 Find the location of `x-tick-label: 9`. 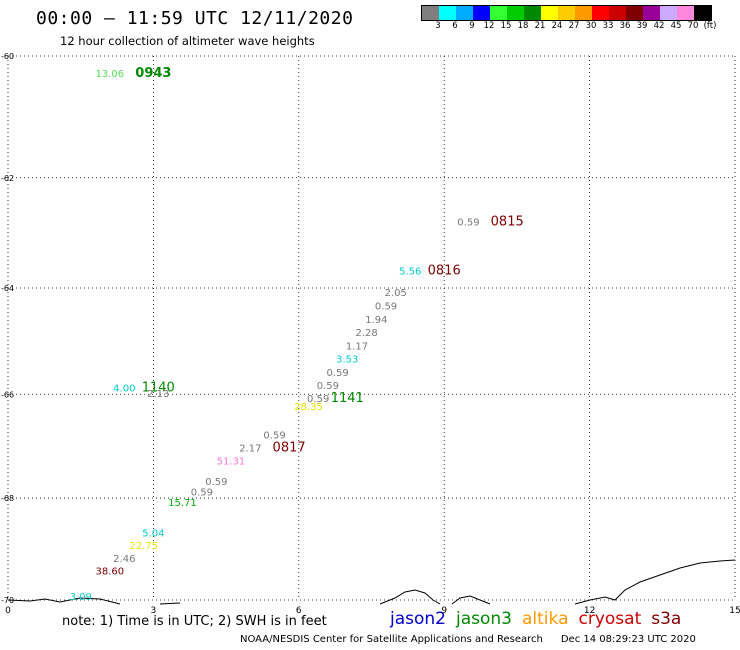

x-tick-label: 9 is located at coordinates (444, 611).